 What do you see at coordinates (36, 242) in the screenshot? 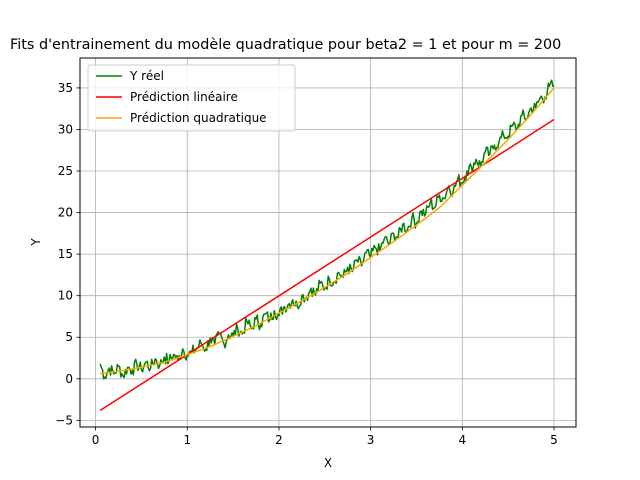
I see `y-axis-title: Y` at bounding box center [36, 242].